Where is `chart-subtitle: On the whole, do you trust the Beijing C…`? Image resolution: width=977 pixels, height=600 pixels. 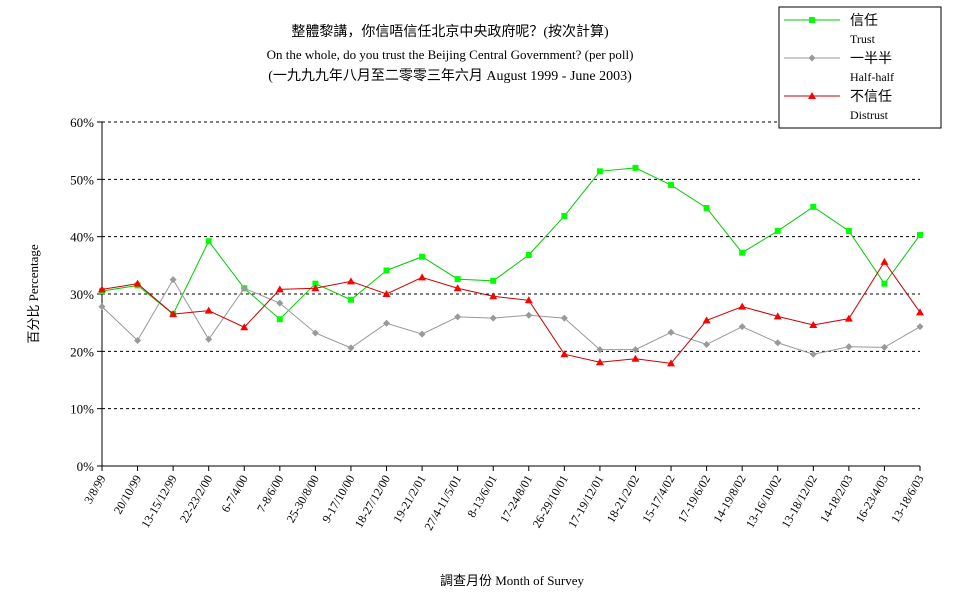
chart-subtitle: On the whole, do you trust the Beijing C… is located at coordinates (450, 54).